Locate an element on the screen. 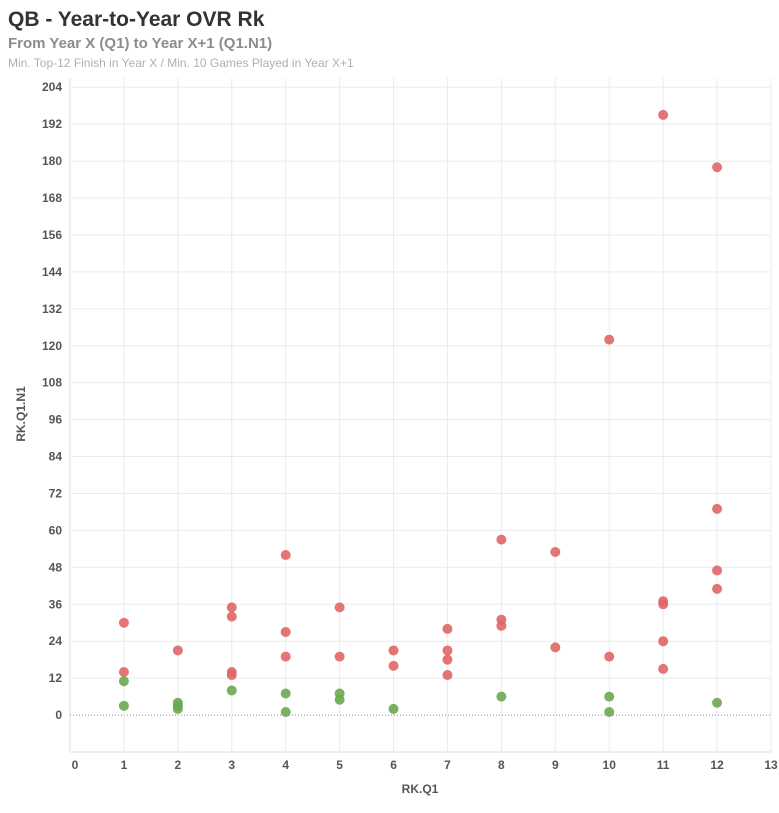 This screenshot has width=779, height=813. y-tick-label: 36 is located at coordinates (56, 604).